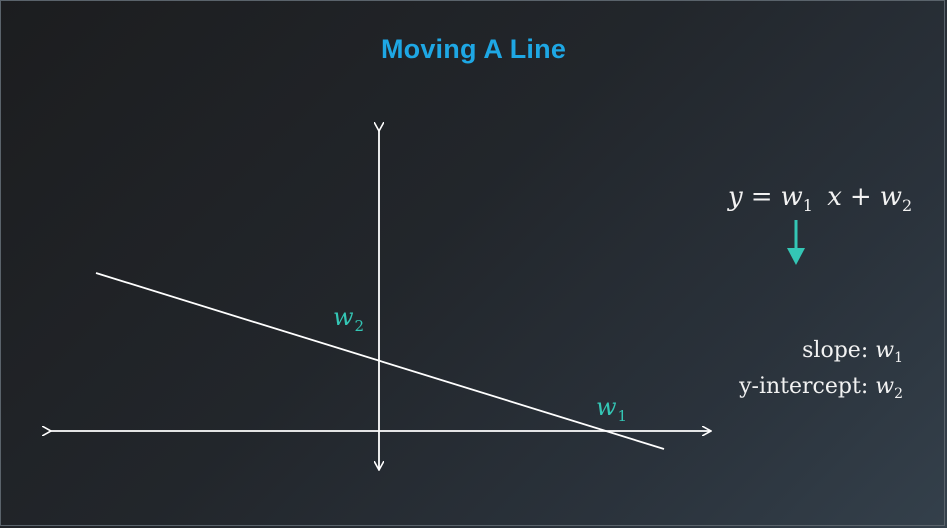  What do you see at coordinates (885, 386) in the screenshot?
I see `intercept-description-var: w` at bounding box center [885, 386].